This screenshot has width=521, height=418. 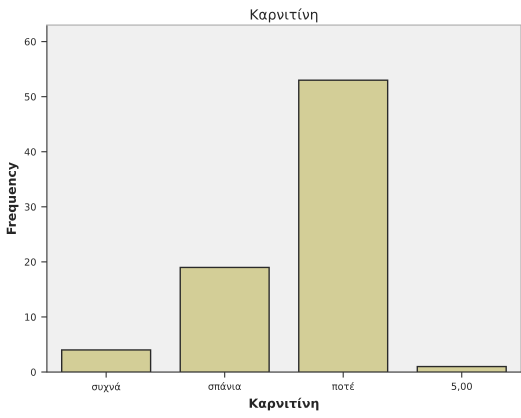 I want to click on y-tick-label: 50, so click(x=30, y=97).